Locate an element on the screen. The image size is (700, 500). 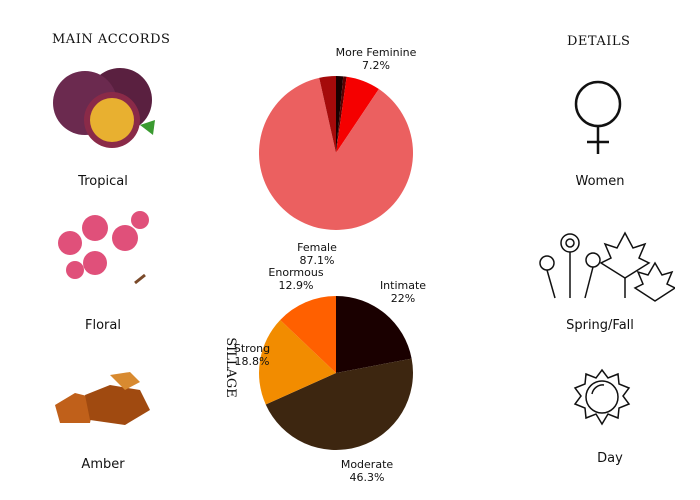
passion-fruit-image is located at coordinates (104, 108).